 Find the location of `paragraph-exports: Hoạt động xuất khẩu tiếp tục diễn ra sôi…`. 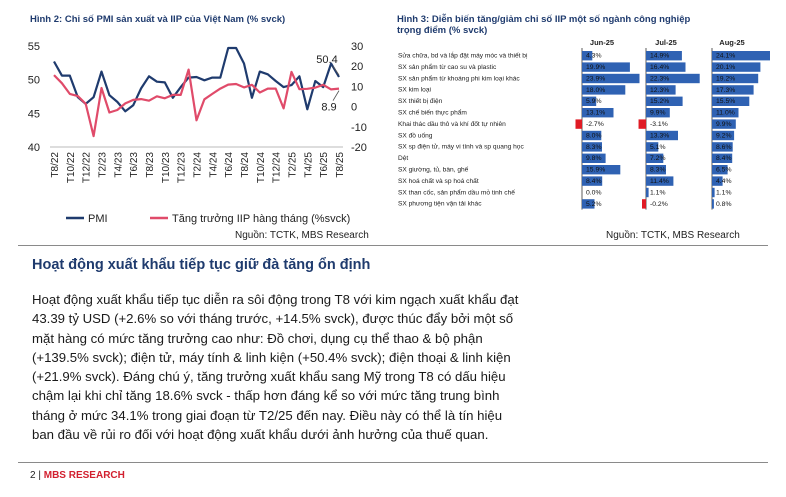

paragraph-exports: Hoạt động xuất khẩu tiếp tục diễn ra sôi… is located at coordinates (282, 328).